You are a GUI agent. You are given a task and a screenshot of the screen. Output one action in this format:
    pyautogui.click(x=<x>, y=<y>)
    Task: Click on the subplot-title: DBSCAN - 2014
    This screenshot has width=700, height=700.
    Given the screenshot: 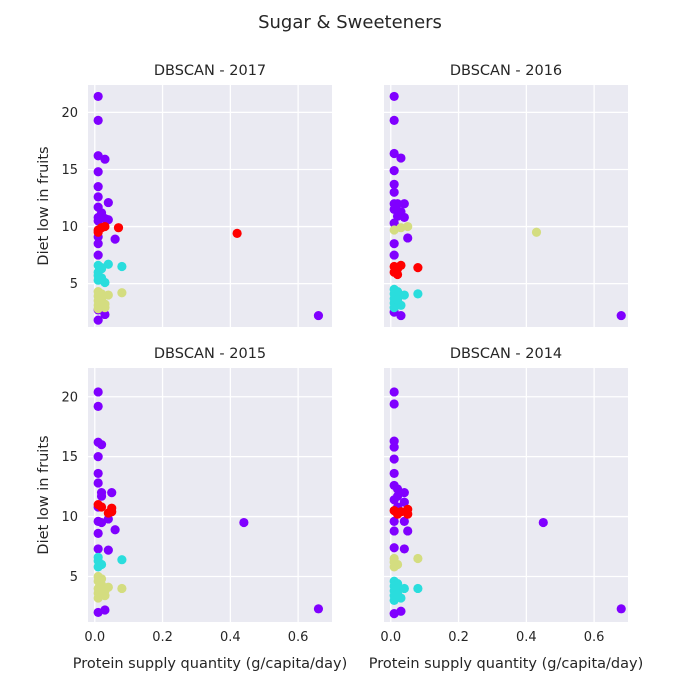 What is the action you would take?
    pyautogui.click(x=506, y=354)
    